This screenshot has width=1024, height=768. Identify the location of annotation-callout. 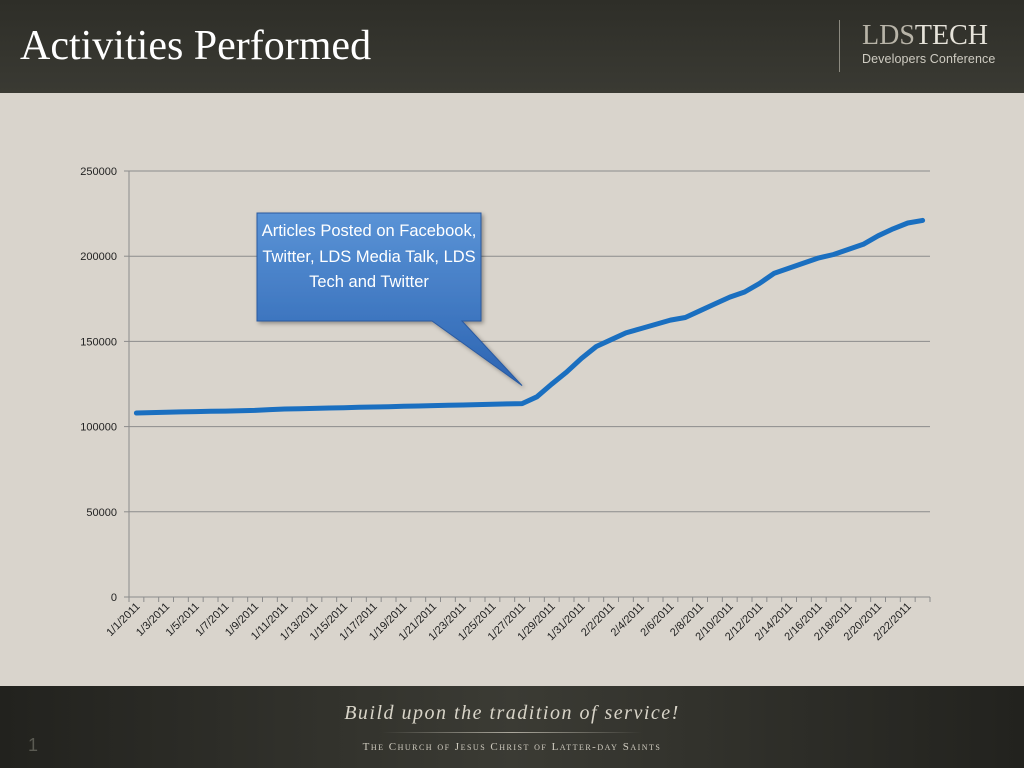
(389, 299).